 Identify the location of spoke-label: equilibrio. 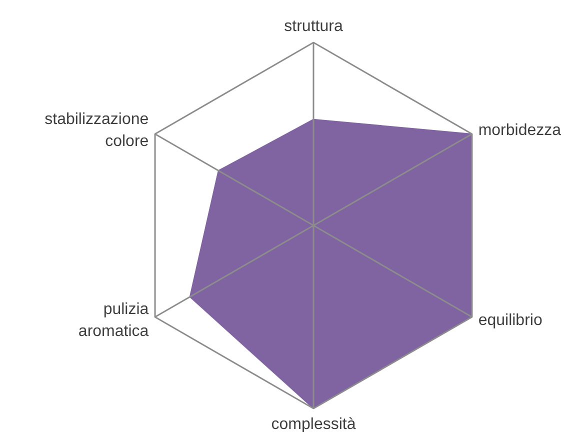
(510, 321).